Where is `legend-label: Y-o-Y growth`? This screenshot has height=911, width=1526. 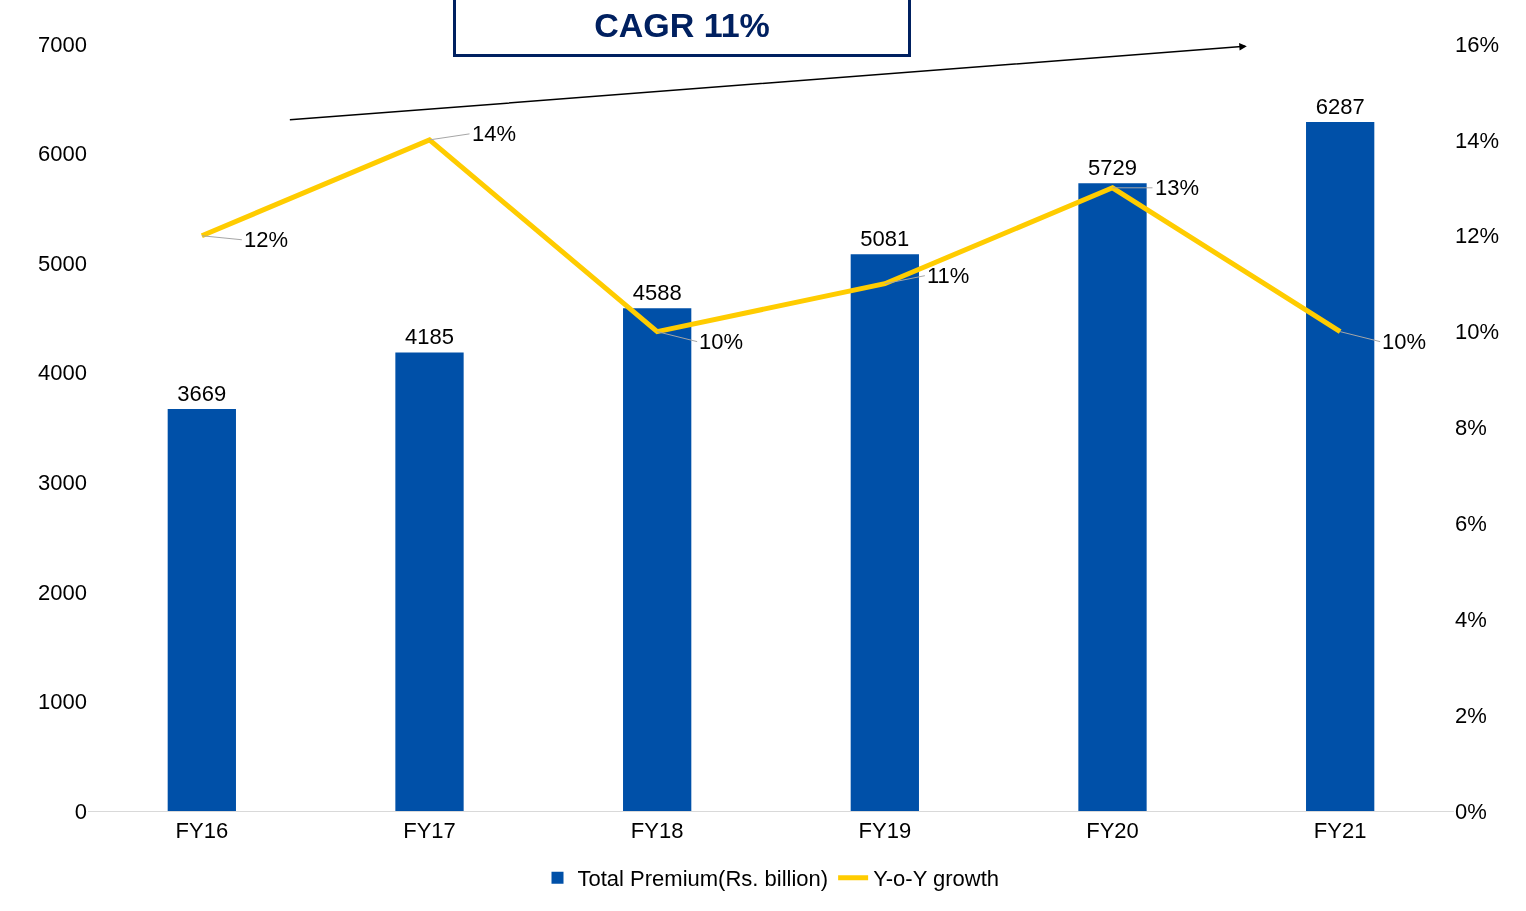
legend-label: Y-o-Y growth is located at coordinates (936, 879).